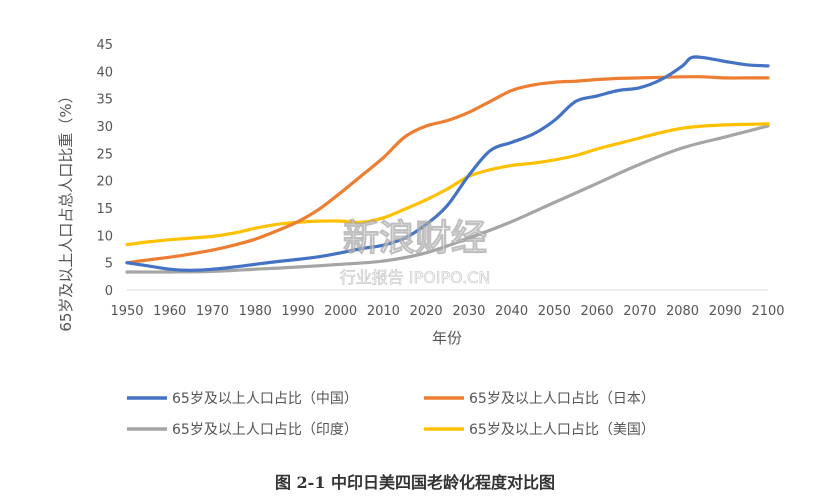  What do you see at coordinates (682, 311) in the screenshot?
I see `x-tick-label: 2080` at bounding box center [682, 311].